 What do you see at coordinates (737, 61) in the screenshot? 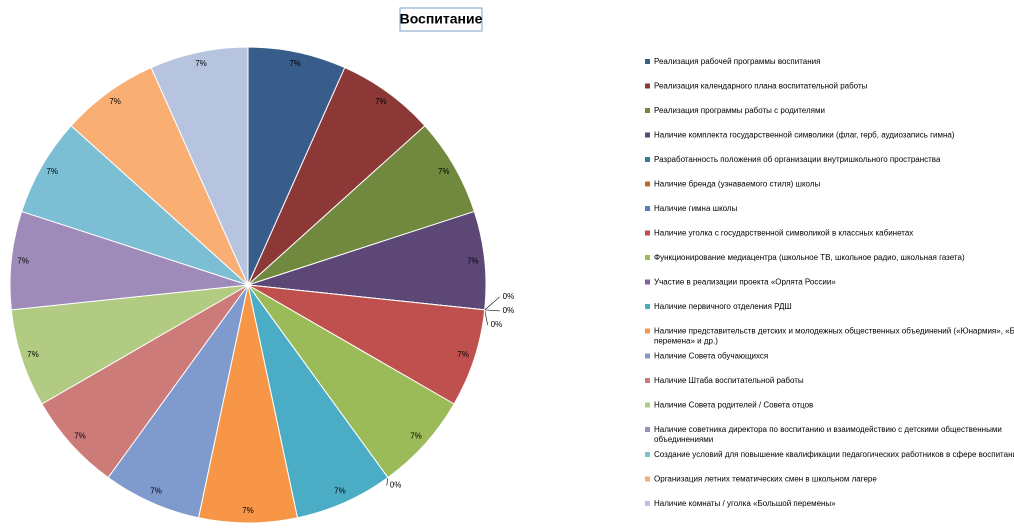
I see `legend-label: Реализация рабочей программы воспитания` at bounding box center [737, 61].